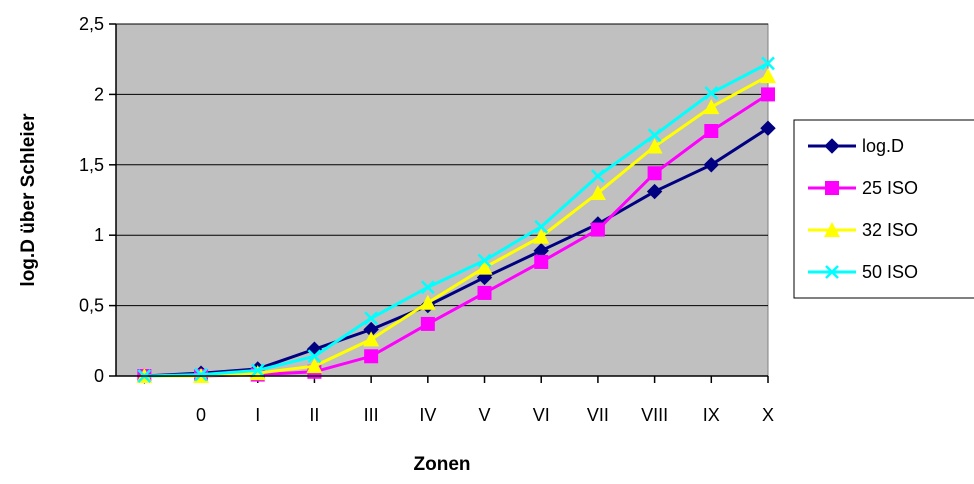 This screenshot has height=484, width=974. What do you see at coordinates (257, 415) in the screenshot?
I see `x-tick-label: I` at bounding box center [257, 415].